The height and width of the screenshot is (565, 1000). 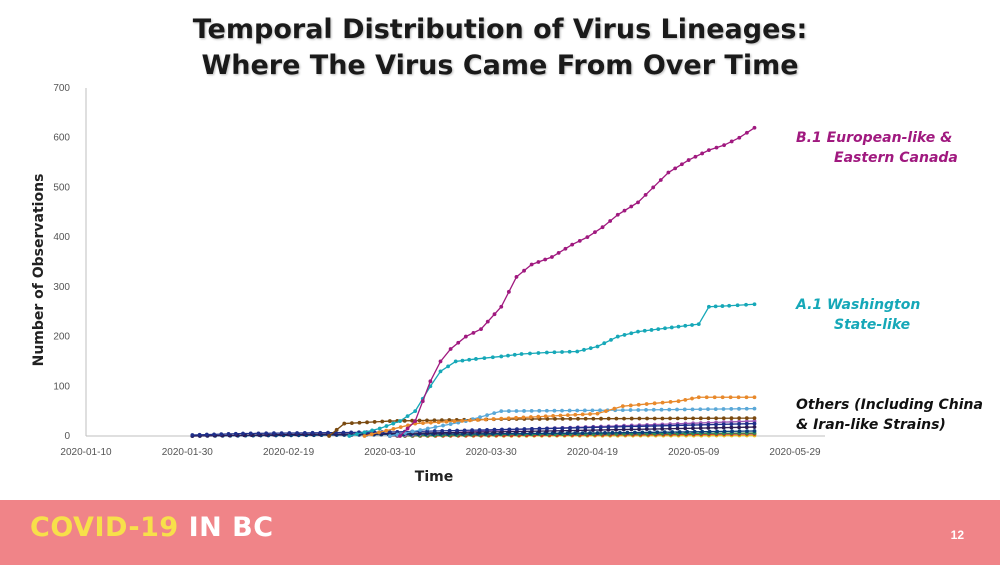 I want to click on y-tick-label: 600, so click(x=61, y=138).